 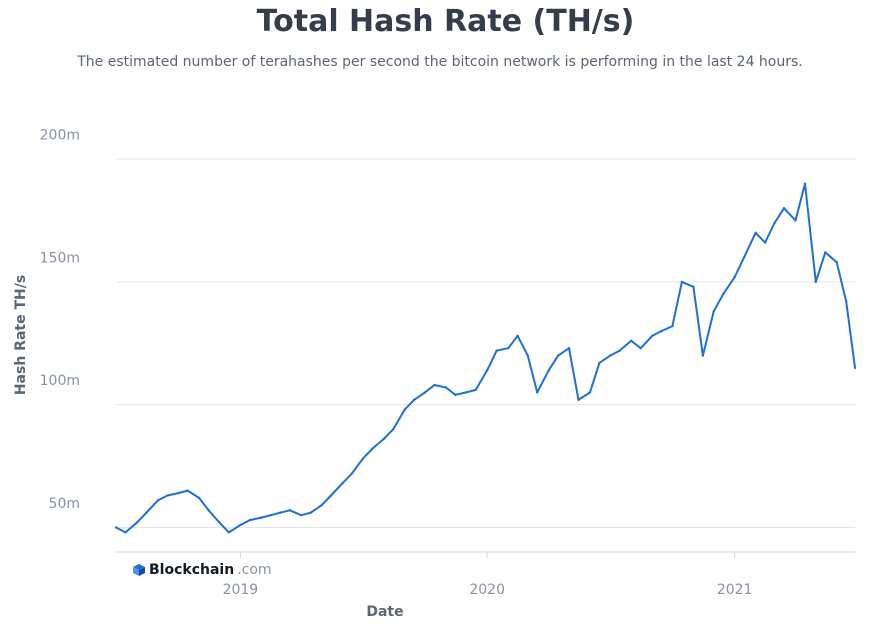 What do you see at coordinates (192, 570) in the screenshot?
I see `watermark-brand: Blockchain` at bounding box center [192, 570].